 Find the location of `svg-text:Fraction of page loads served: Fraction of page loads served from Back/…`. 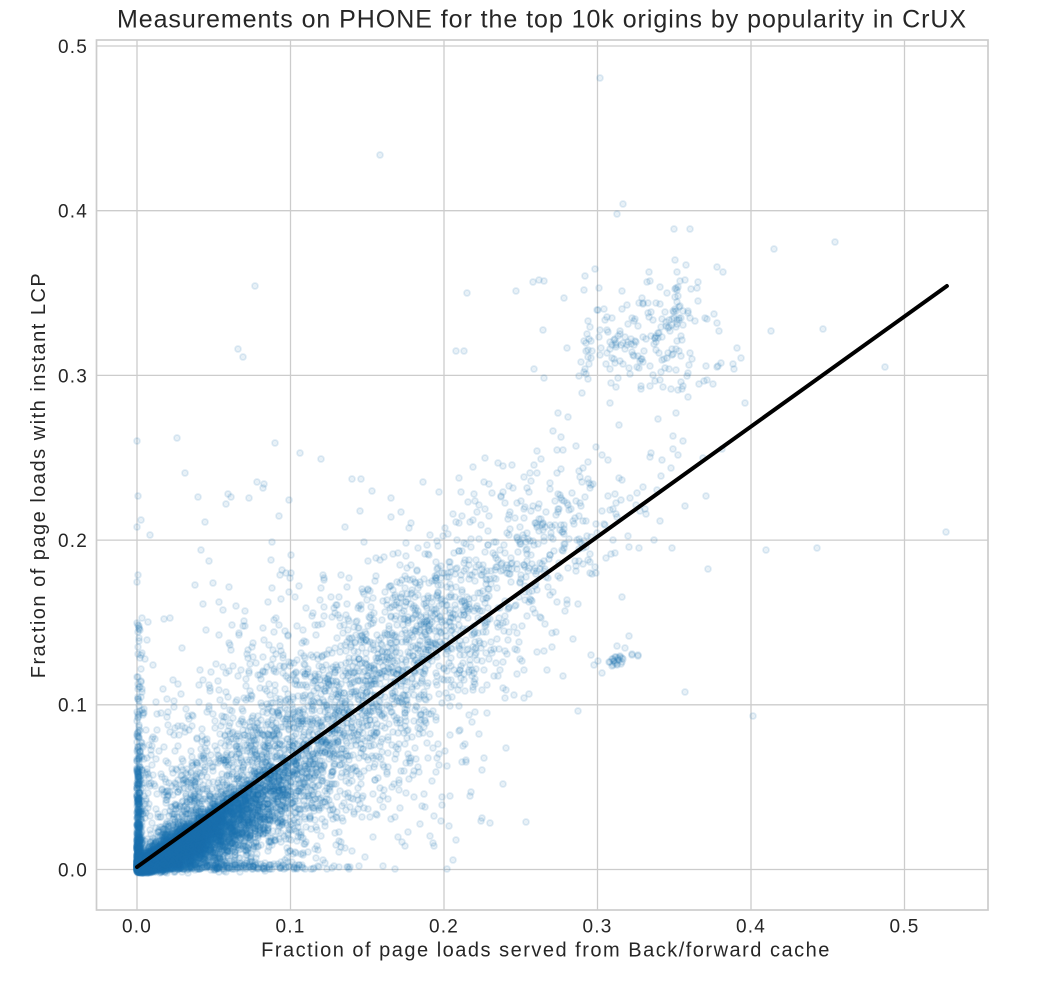

svg-text:Fraction of page loads served: Fraction of page loads served from Back/… is located at coordinates (546, 951).